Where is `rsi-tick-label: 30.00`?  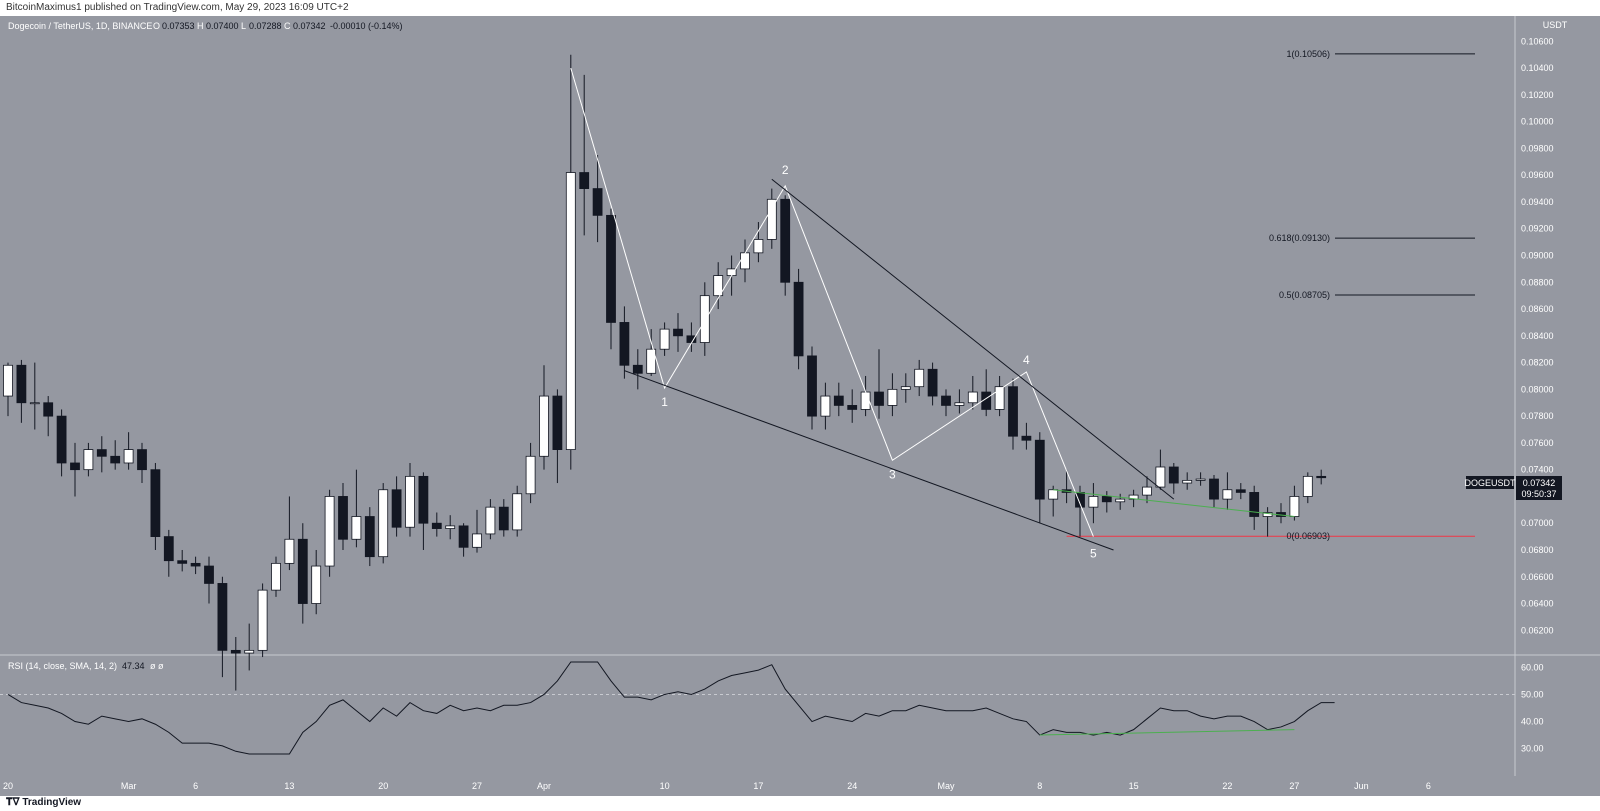 rsi-tick-label: 30.00 is located at coordinates (1532, 749).